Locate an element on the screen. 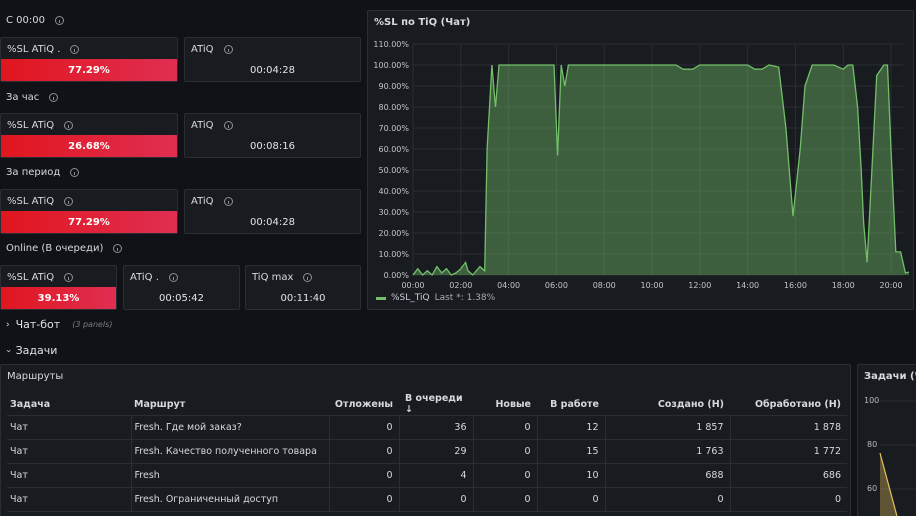  section-chatbot-note: (3 panels) is located at coordinates (92, 324).